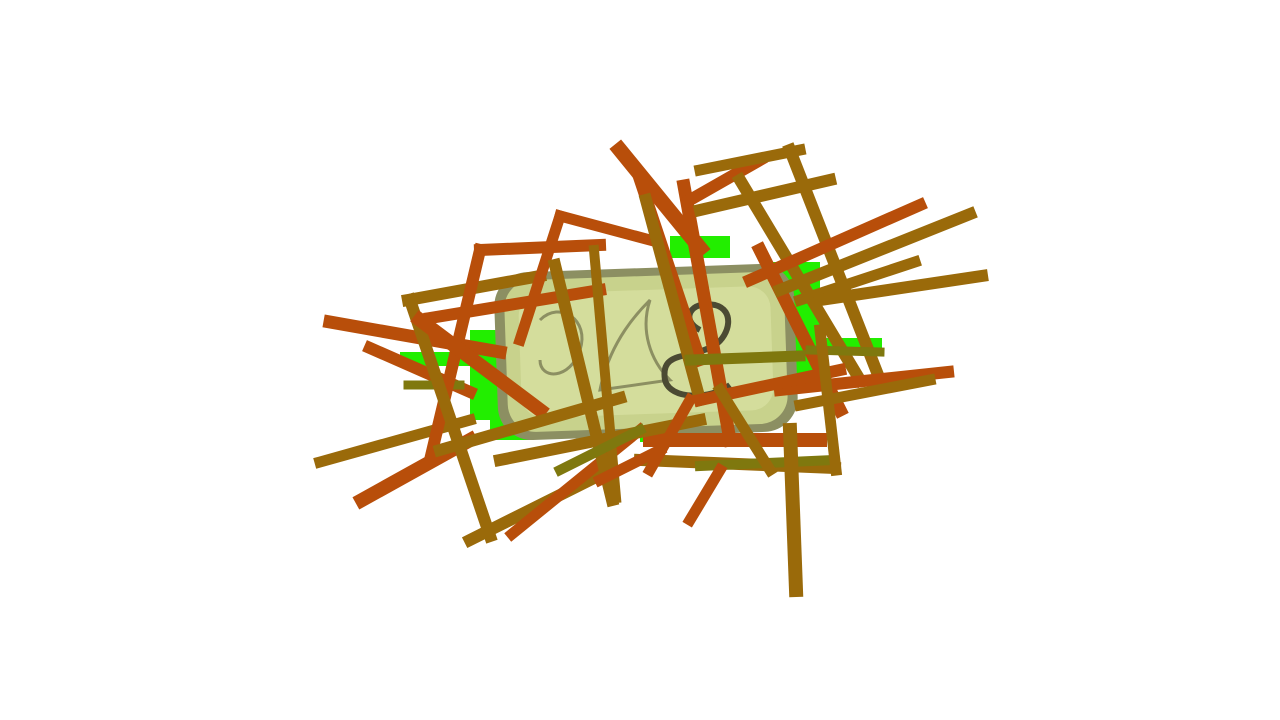 The image size is (1280, 720). Describe the element at coordinates (636, 345) in the screenshot. I see `tin-emboss-fish` at that location.